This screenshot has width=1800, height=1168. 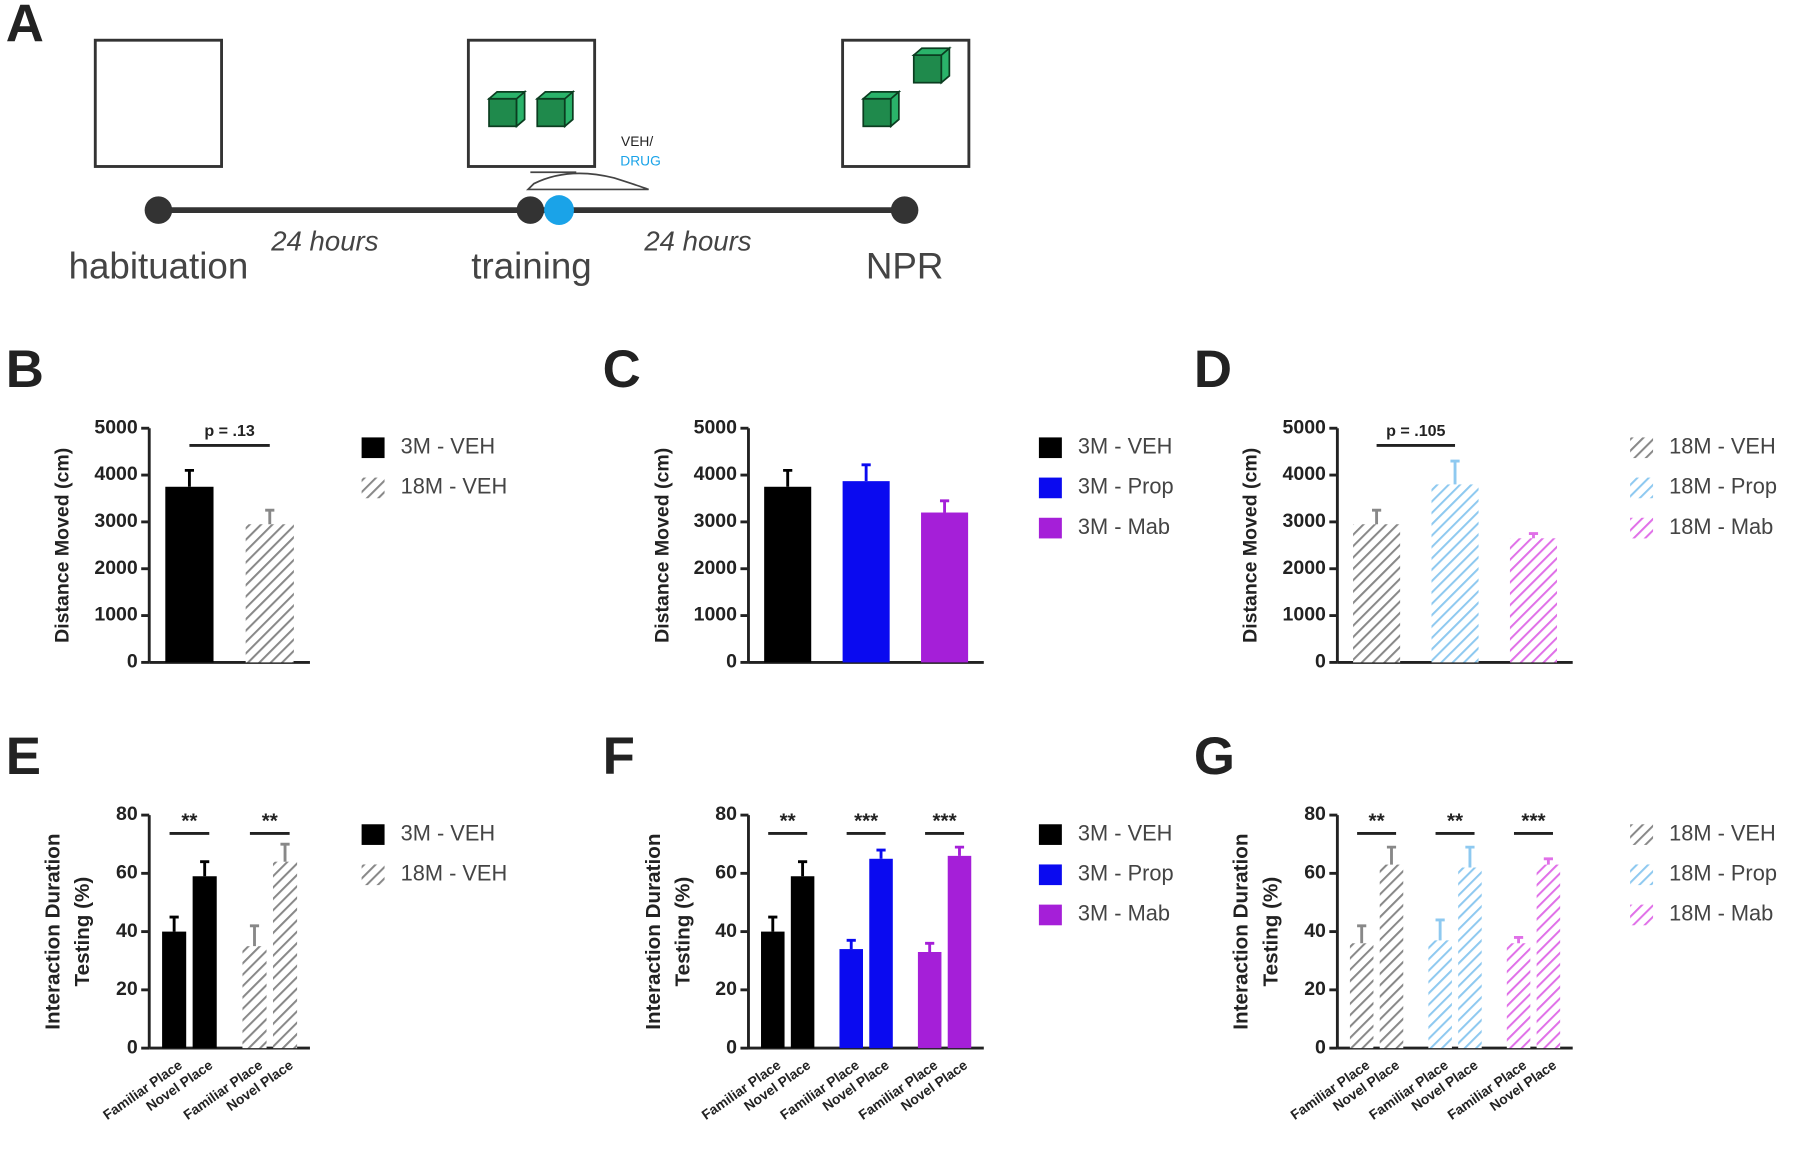 I want to click on timepoint, so click(x=904, y=210).